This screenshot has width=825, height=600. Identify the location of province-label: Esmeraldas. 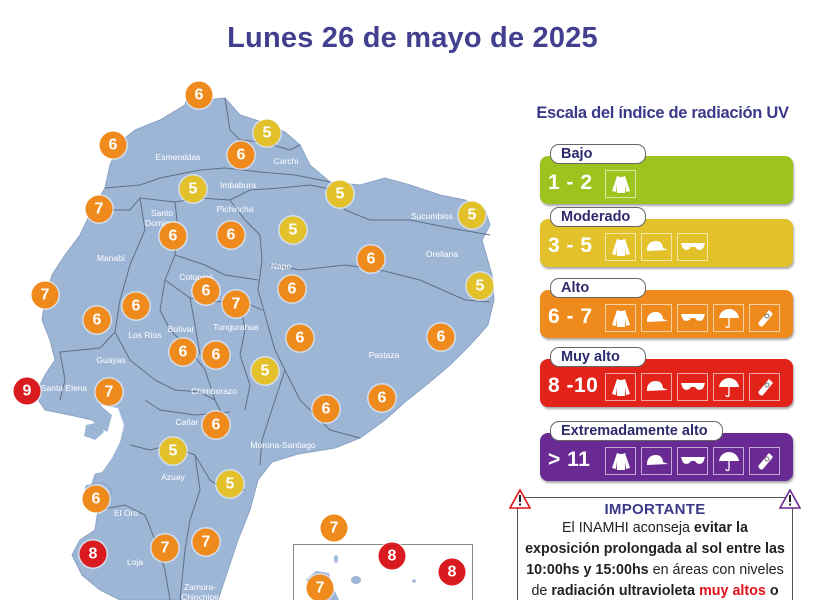
(178, 157).